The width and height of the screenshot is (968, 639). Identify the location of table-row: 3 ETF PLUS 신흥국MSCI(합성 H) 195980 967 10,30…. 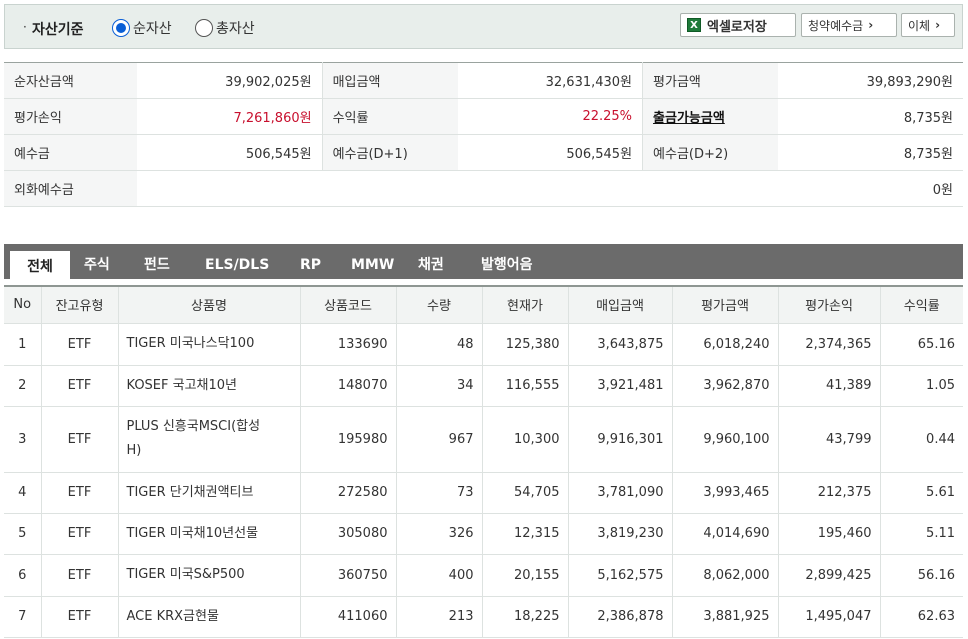
(483, 439).